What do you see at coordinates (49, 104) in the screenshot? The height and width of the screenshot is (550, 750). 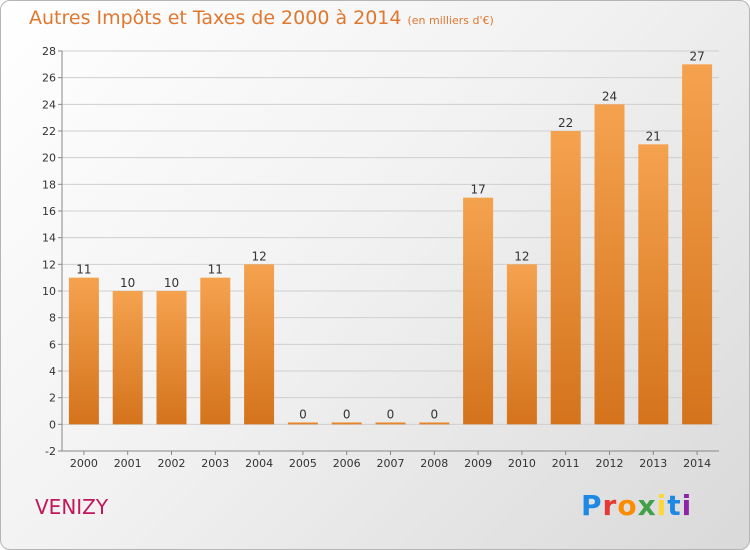 I see `y-tick-label: 24` at bounding box center [49, 104].